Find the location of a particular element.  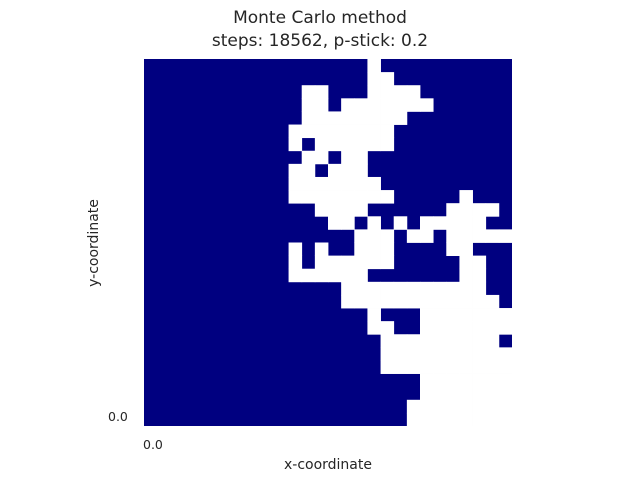

chart-title-line2: steps: 18562, p-stick: 0.2 is located at coordinates (320, 41).